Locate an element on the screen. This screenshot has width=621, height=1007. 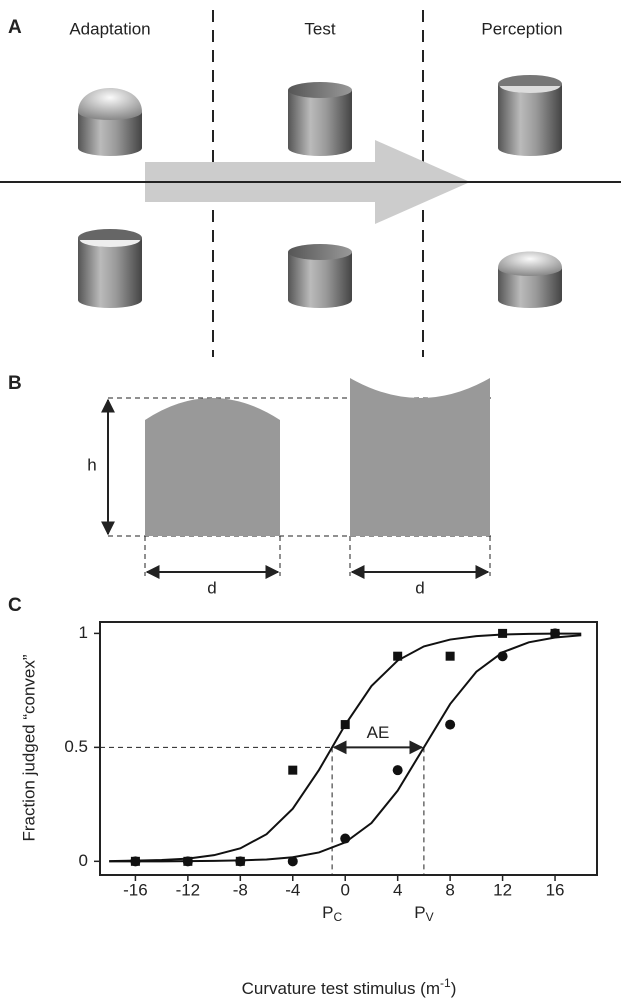
threshold-label: PC is located at coordinates (332, 913).